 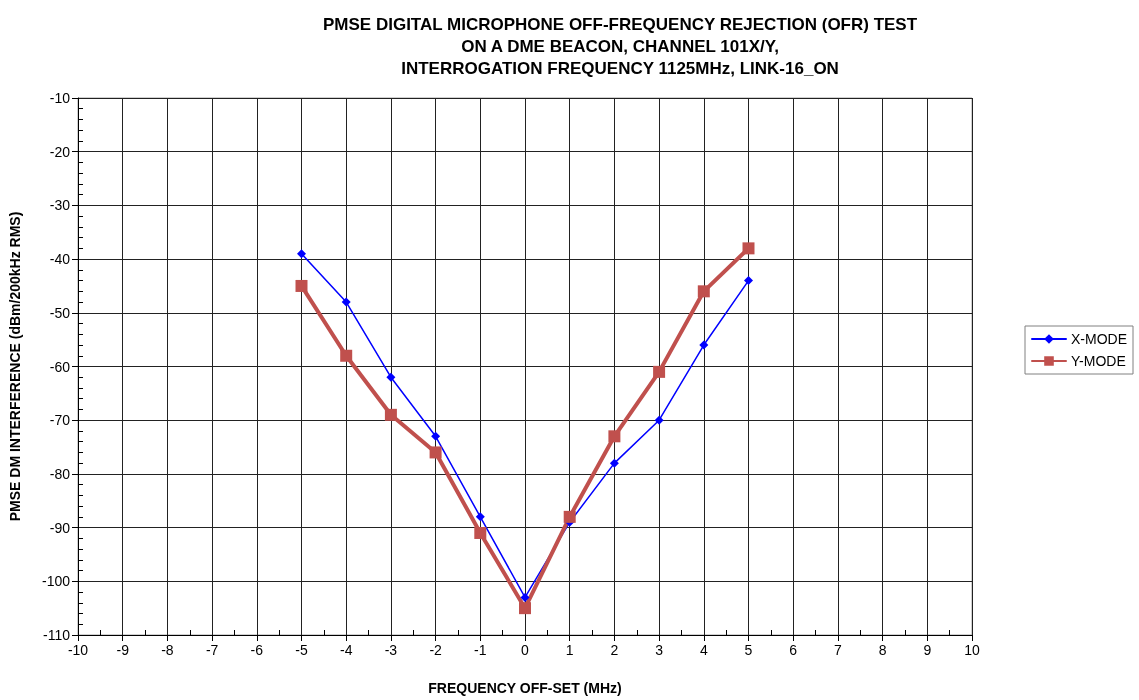 I want to click on y-tick-label: -10, so click(x=60, y=98).